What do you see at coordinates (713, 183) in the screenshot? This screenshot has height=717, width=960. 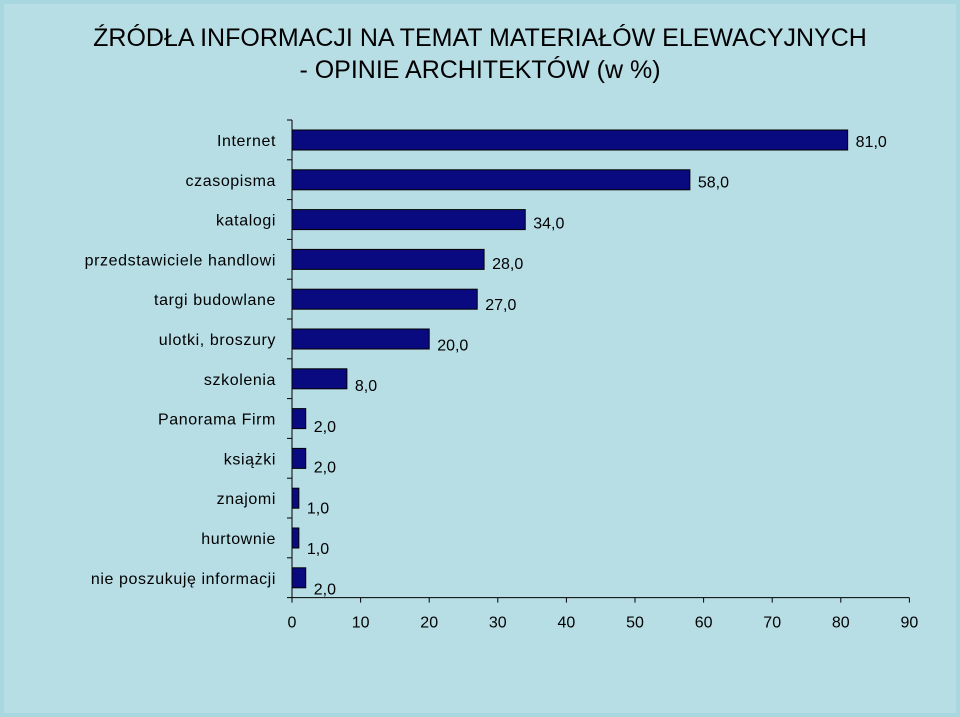 I see `data-label: 58,0` at bounding box center [713, 183].